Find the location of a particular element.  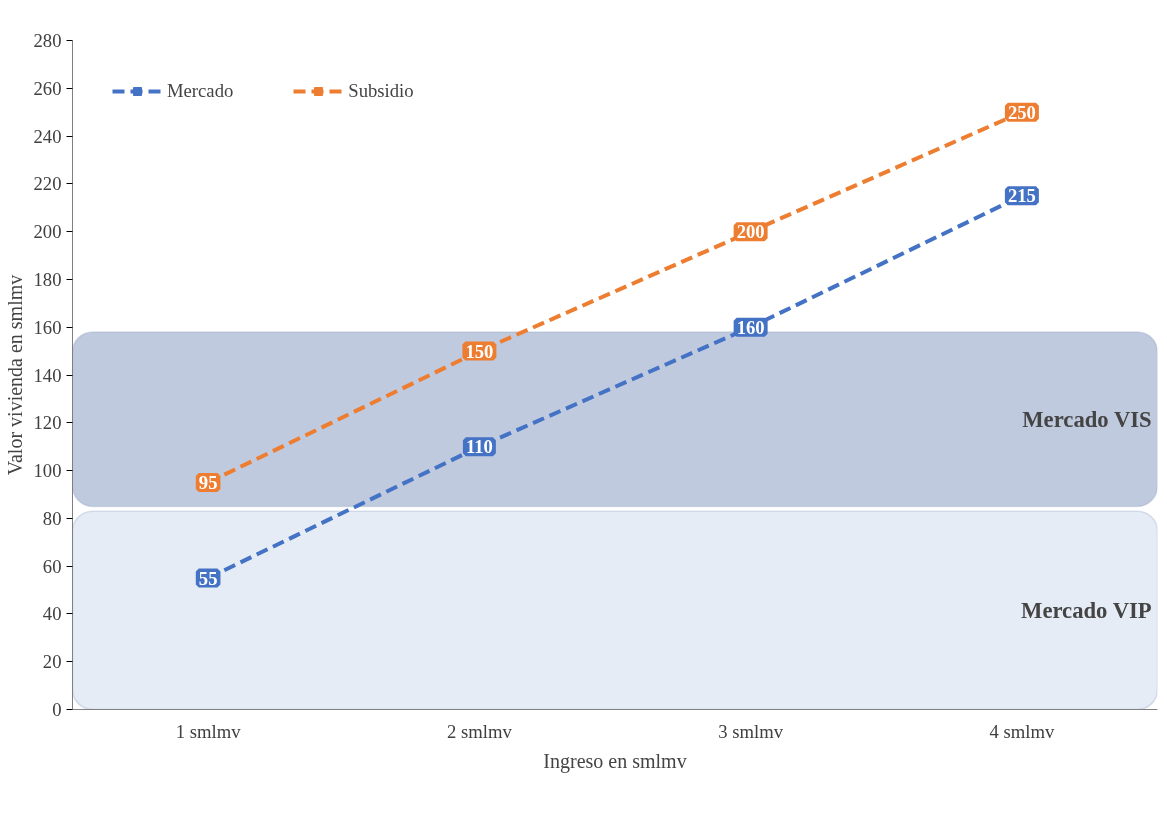

y-tick-label: 180 is located at coordinates (47, 279).